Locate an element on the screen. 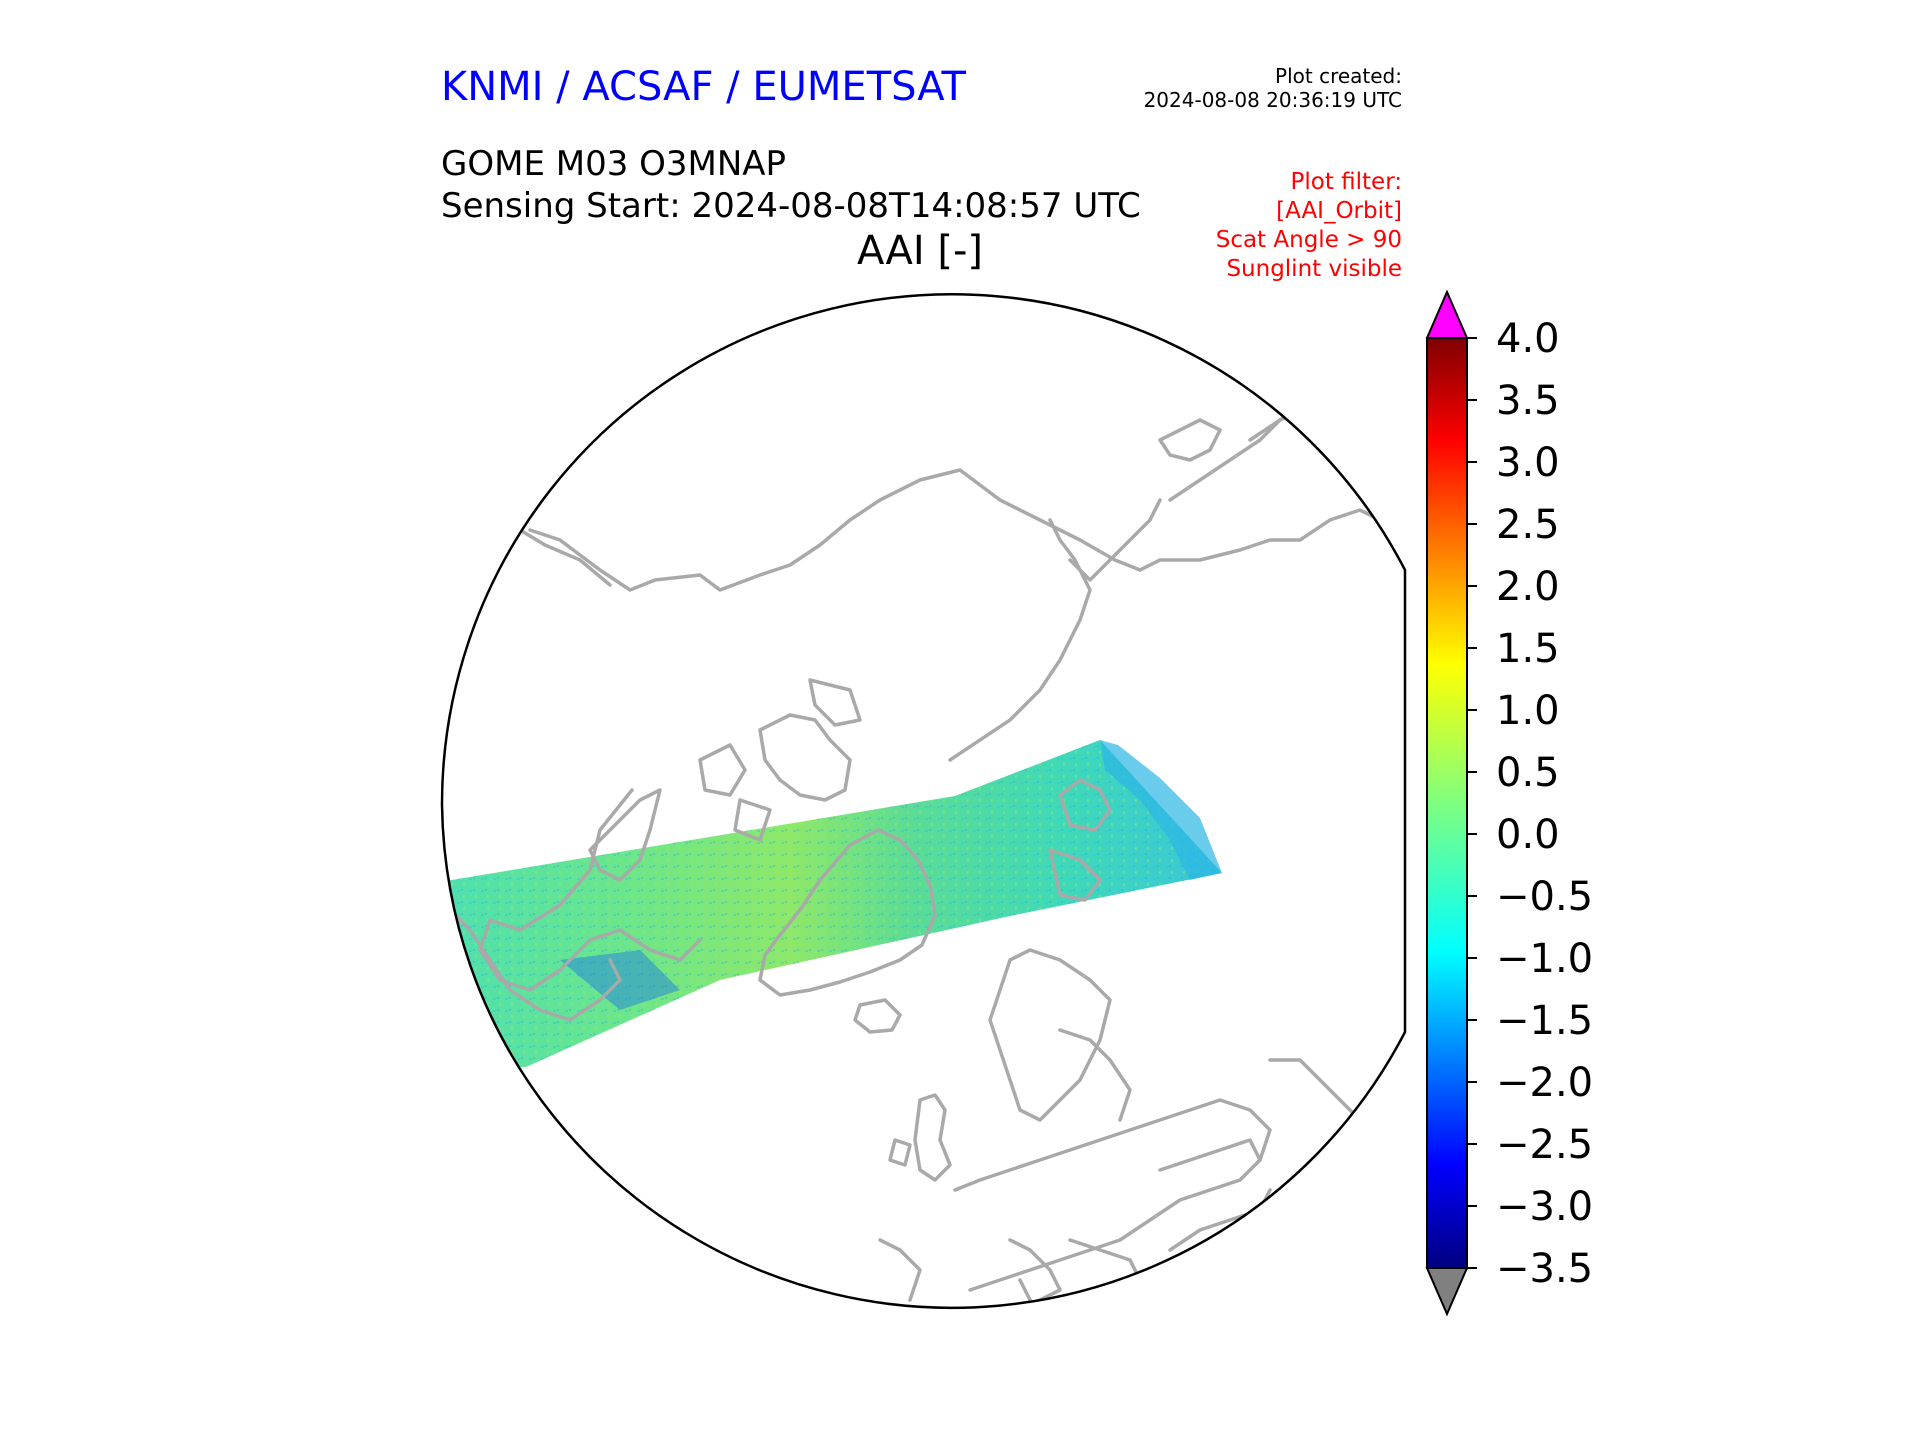 The width and height of the screenshot is (1920, 1440). coastline-british-isles is located at coordinates (920, 1137).